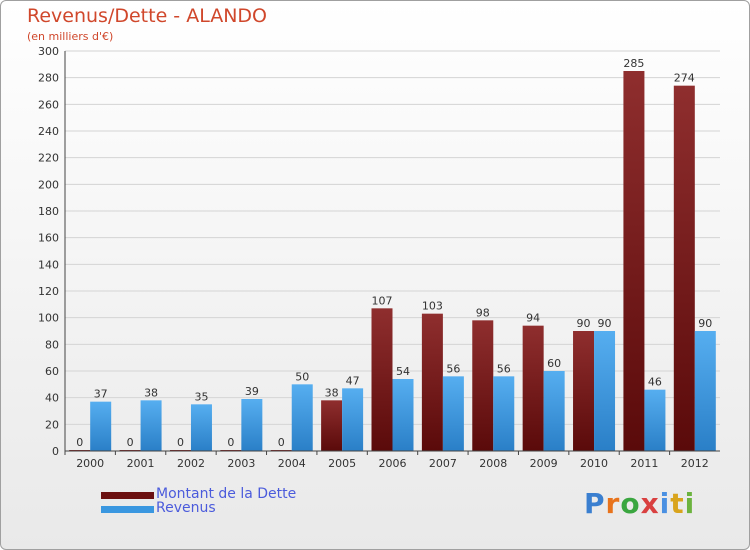 The width and height of the screenshot is (750, 550). I want to click on data-label-debt-2008: 98, so click(483, 312).